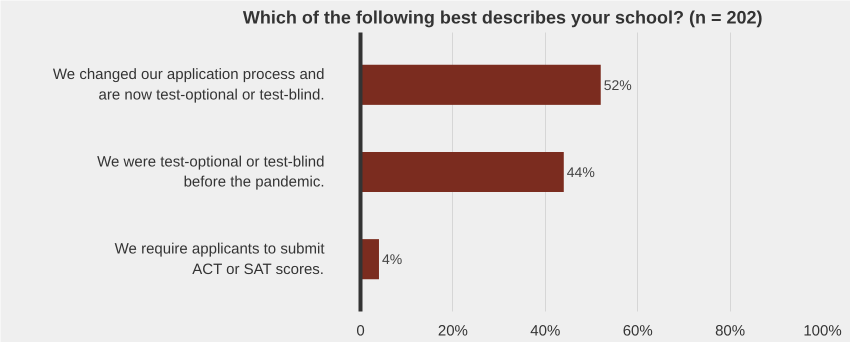  What do you see at coordinates (637, 331) in the screenshot?
I see `x-tick-label: 60%` at bounding box center [637, 331].